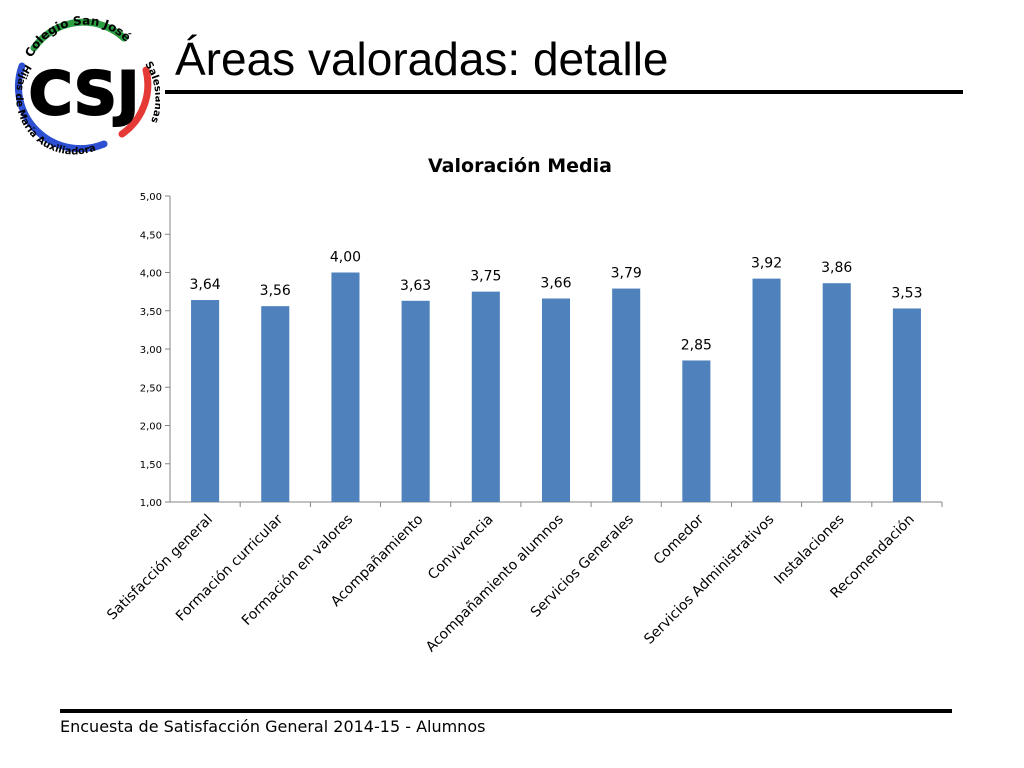 This screenshot has height=768, width=1024. What do you see at coordinates (679, 539) in the screenshot?
I see `x-tick-label: Comedor` at bounding box center [679, 539].